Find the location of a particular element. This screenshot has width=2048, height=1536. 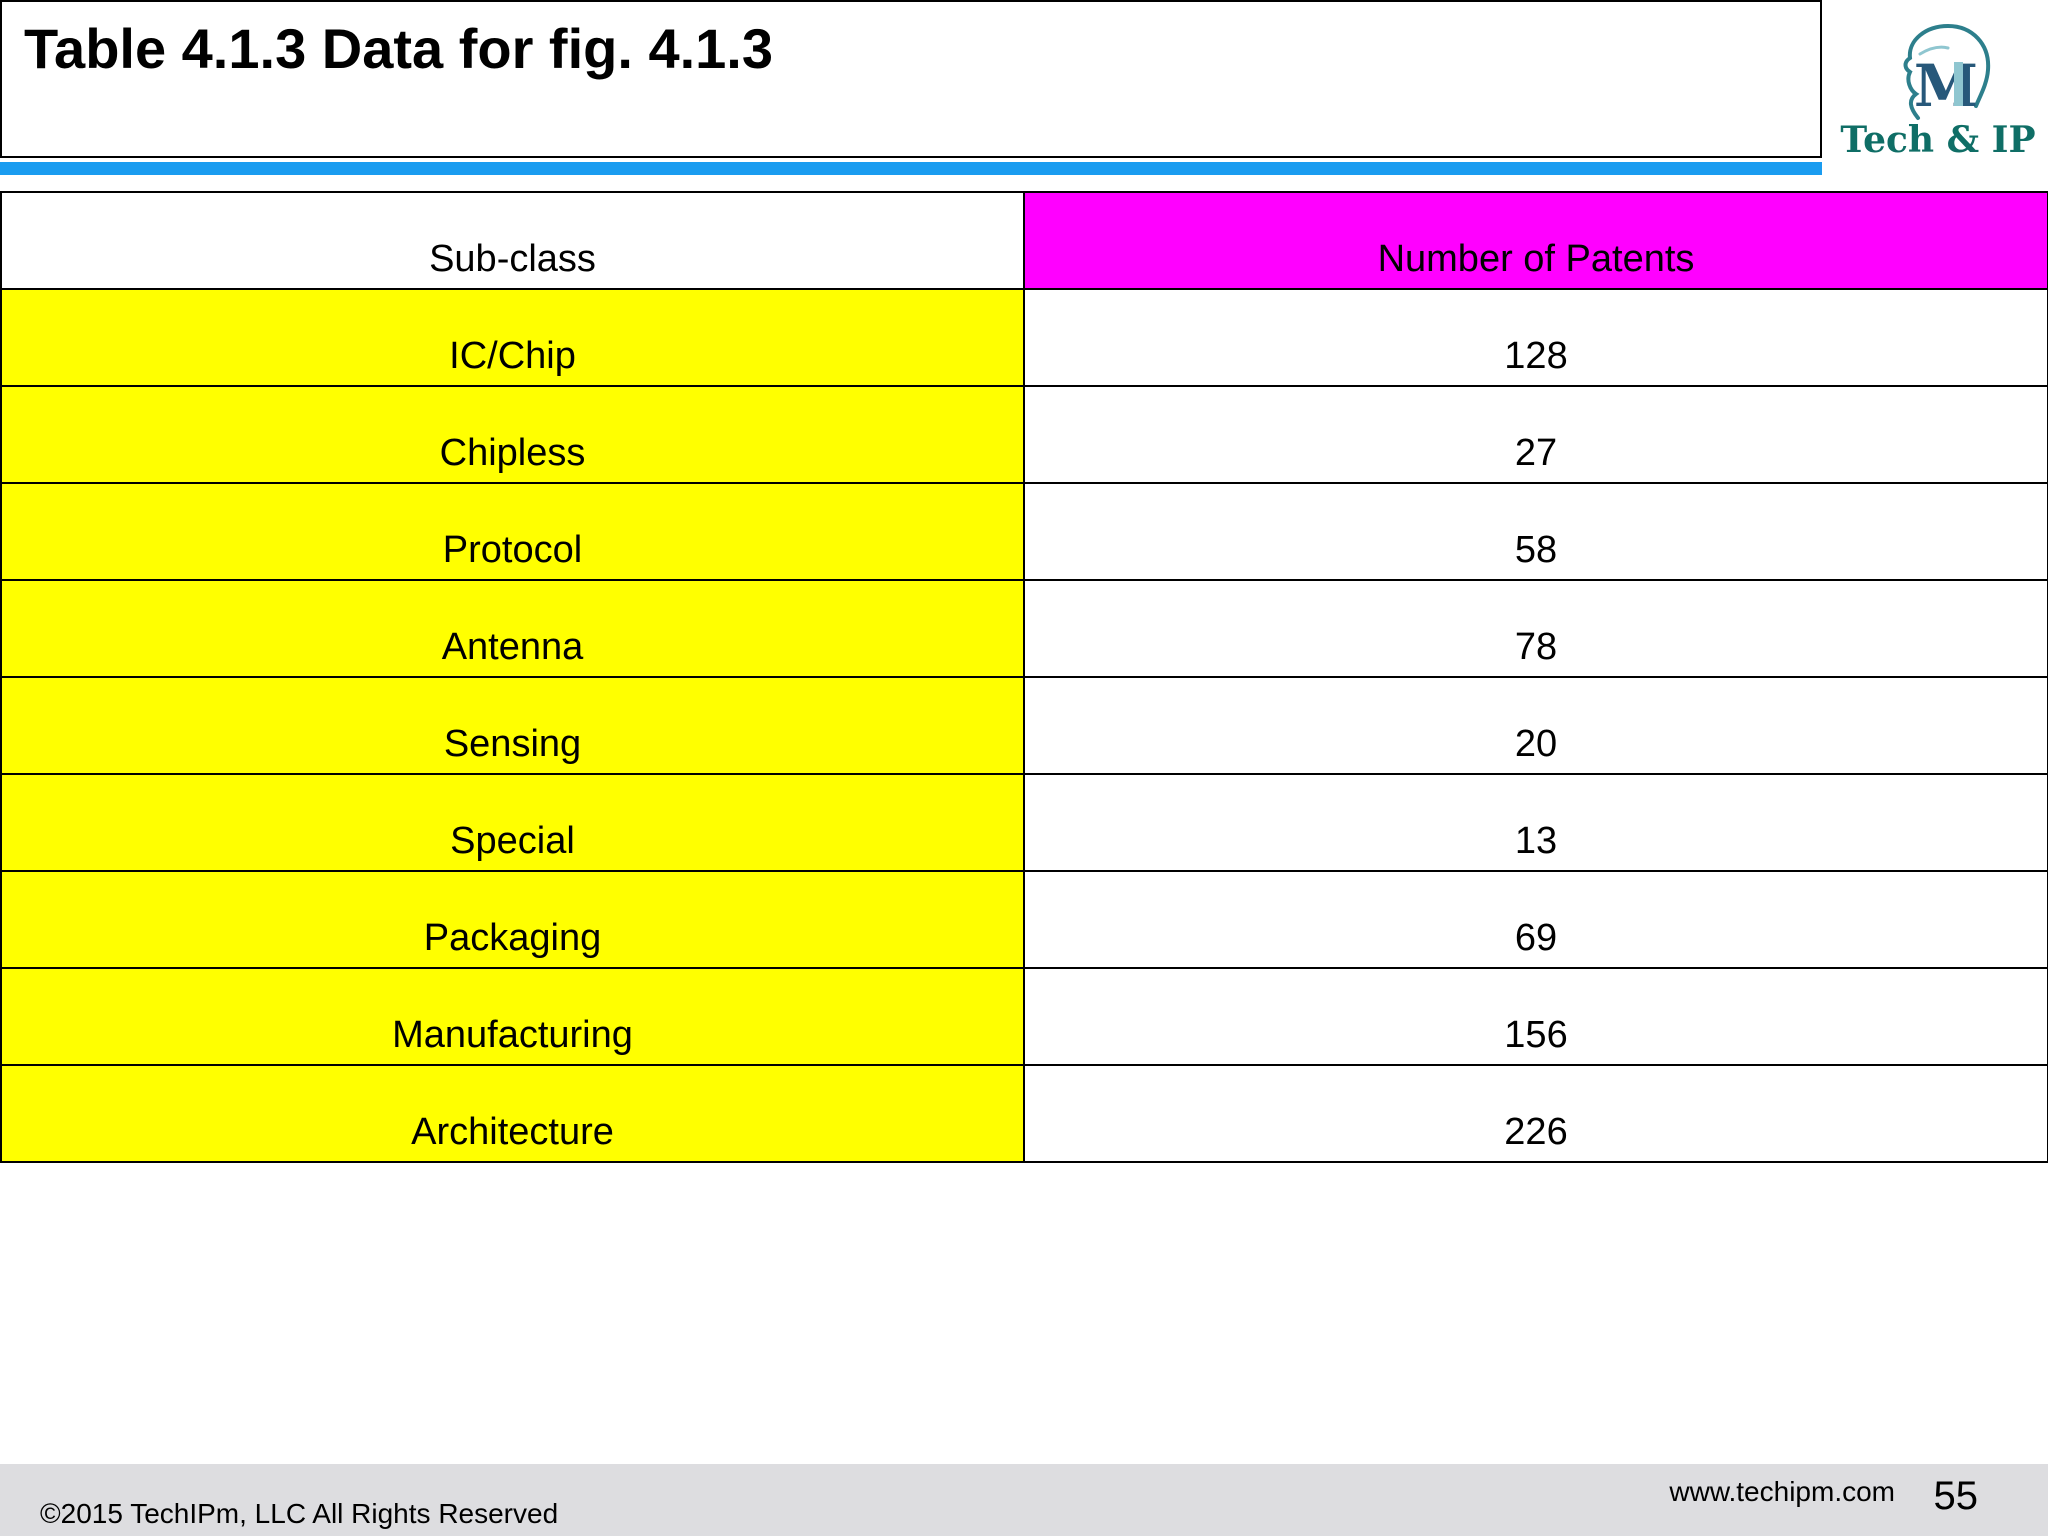

patent-count-cell: 58 is located at coordinates (1535, 531).